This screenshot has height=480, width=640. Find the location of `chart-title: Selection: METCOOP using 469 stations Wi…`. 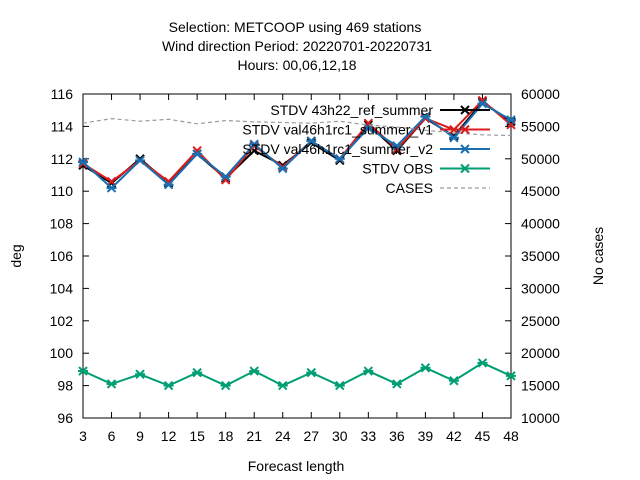

chart-title: Selection: METCOOP using 469 stations Wi… is located at coordinates (297, 46).